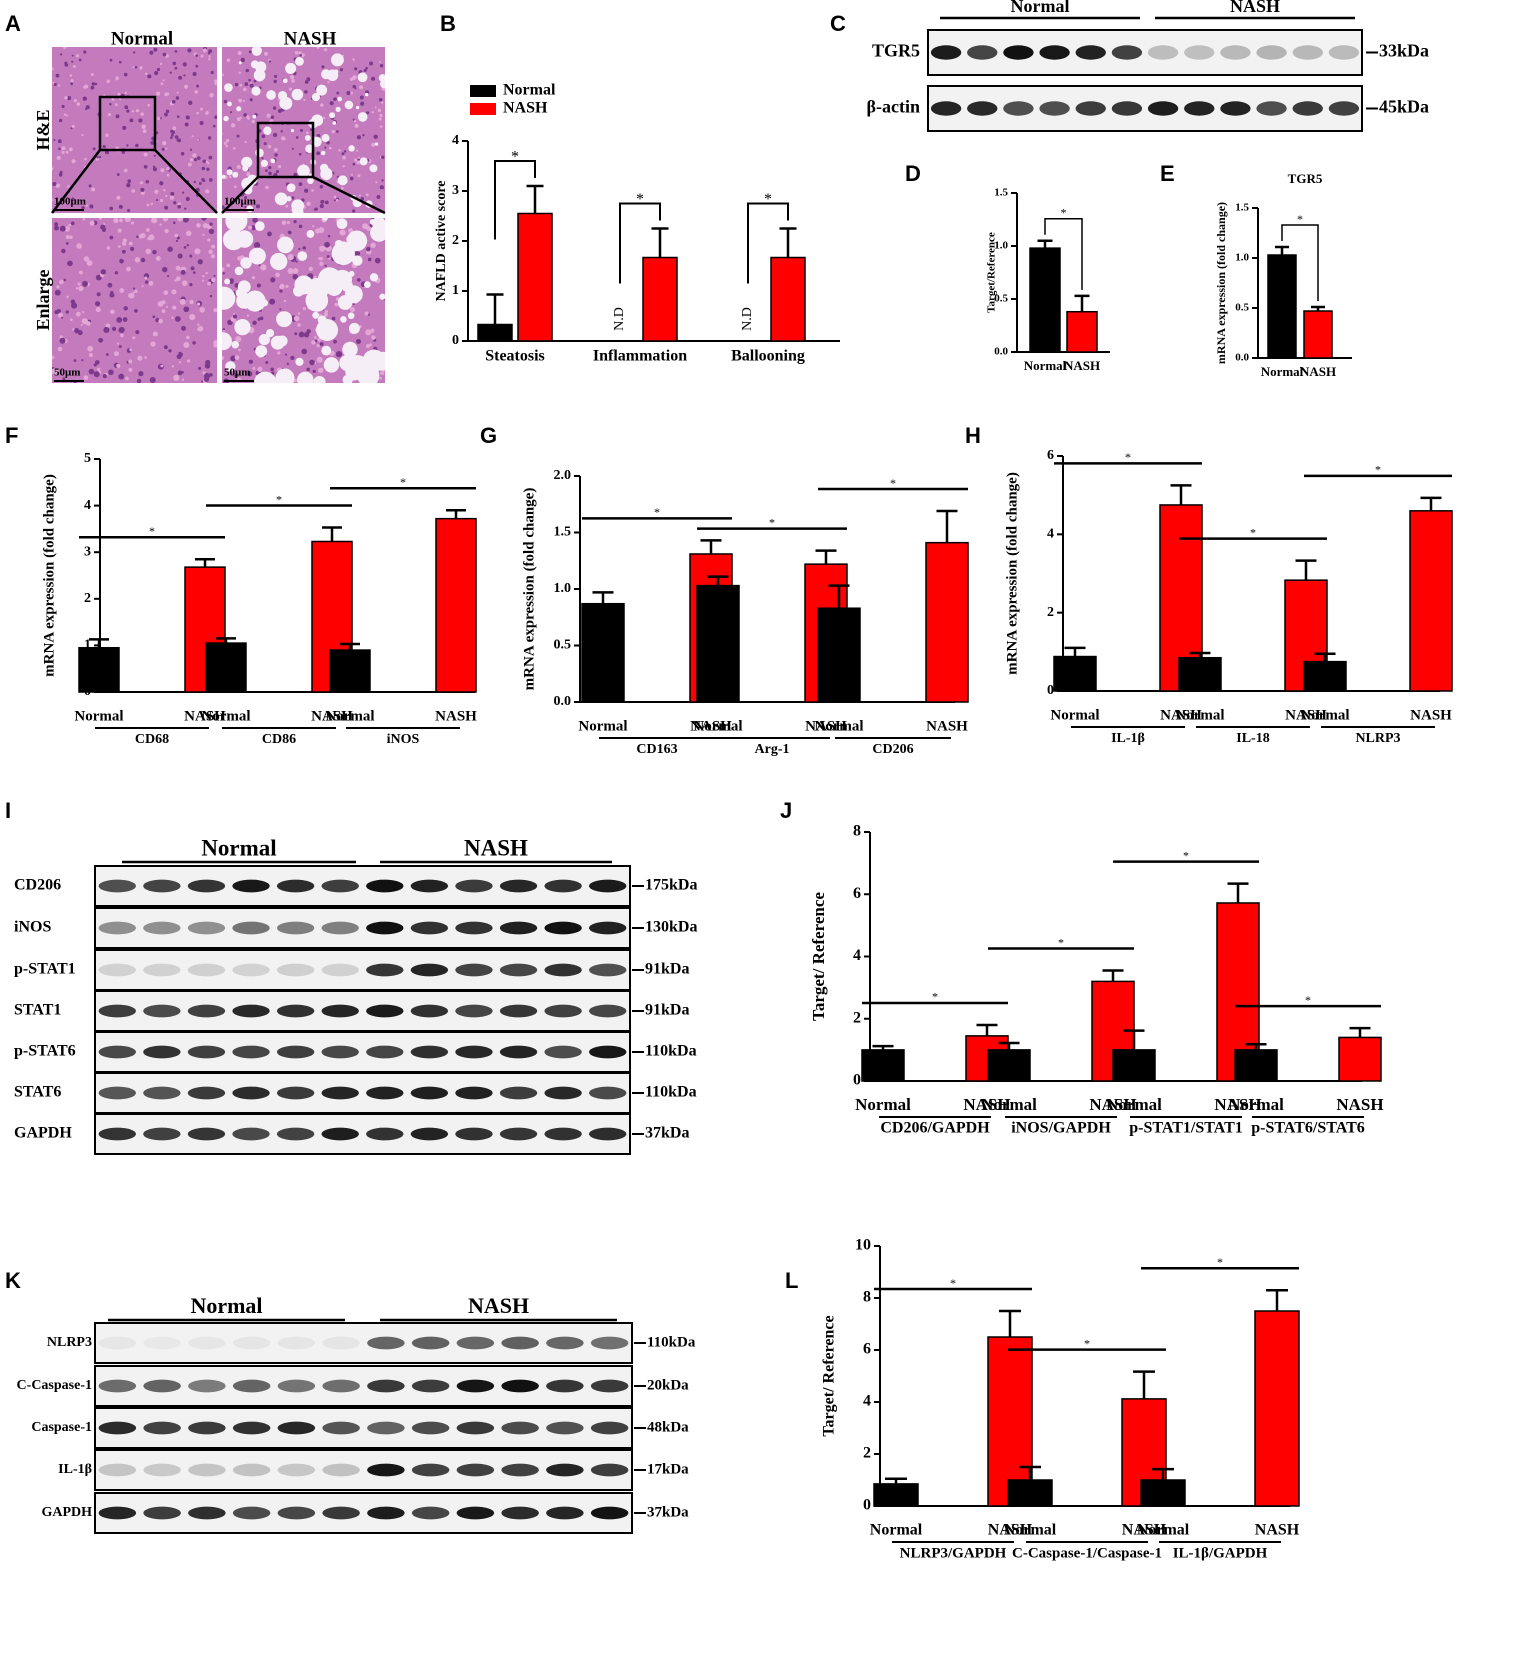  I want to click on blot-label: p-STAT1, so click(45, 969).